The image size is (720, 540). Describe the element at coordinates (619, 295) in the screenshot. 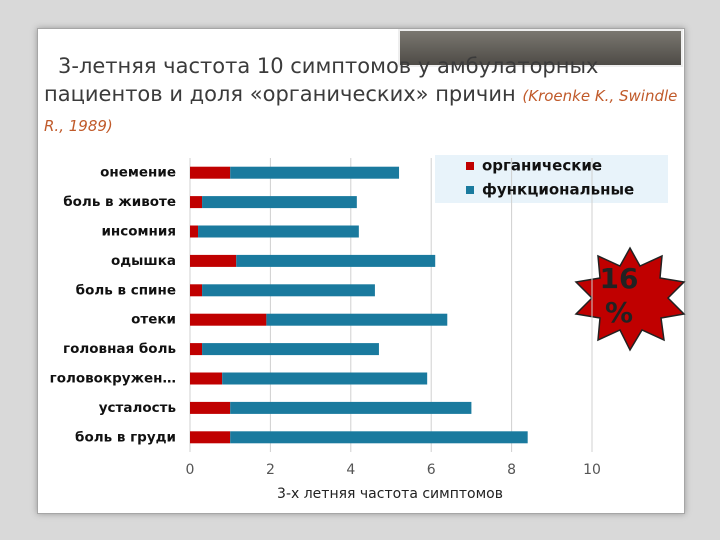

I see `annotation: 16 %` at that location.